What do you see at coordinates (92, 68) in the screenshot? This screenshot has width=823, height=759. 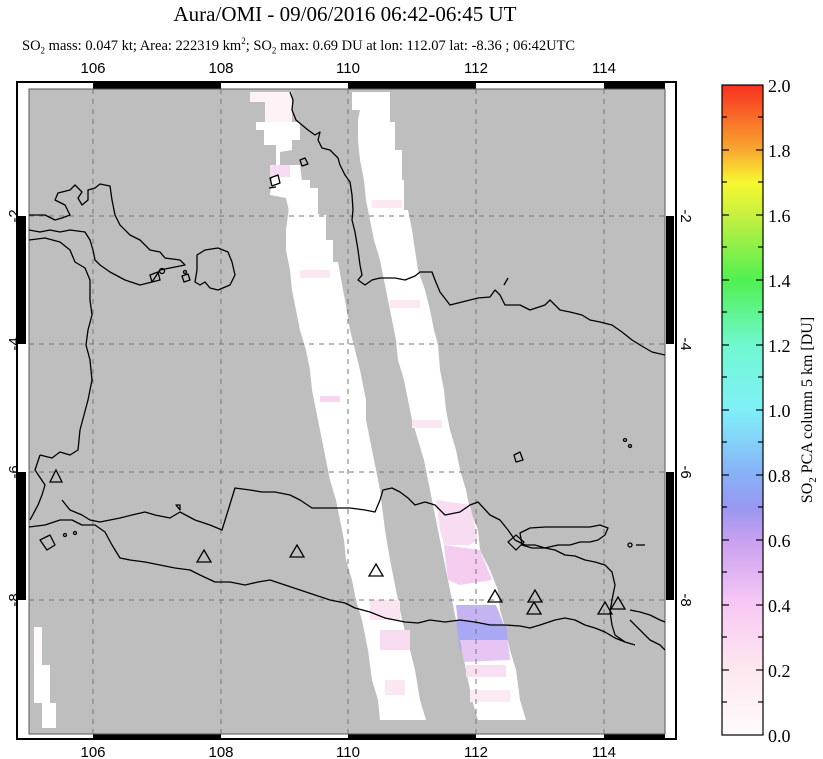 I see `lon-tick-106: 106` at bounding box center [92, 68].